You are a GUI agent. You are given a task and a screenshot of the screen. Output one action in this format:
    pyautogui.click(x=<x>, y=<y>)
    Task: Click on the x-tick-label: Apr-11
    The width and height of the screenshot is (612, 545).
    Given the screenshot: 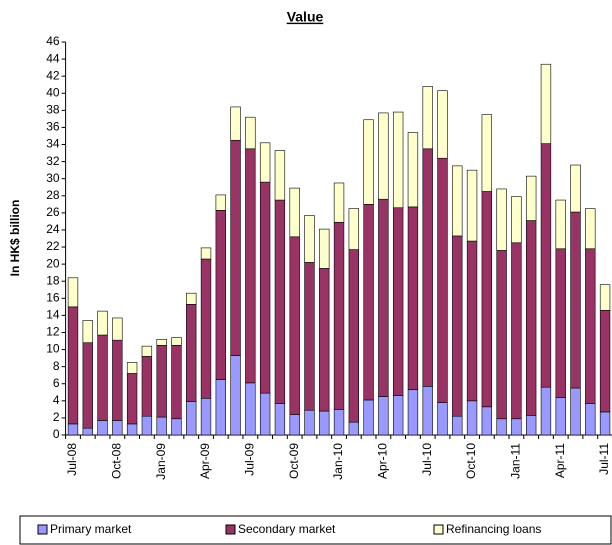 What is the action you would take?
    pyautogui.click(x=560, y=460)
    